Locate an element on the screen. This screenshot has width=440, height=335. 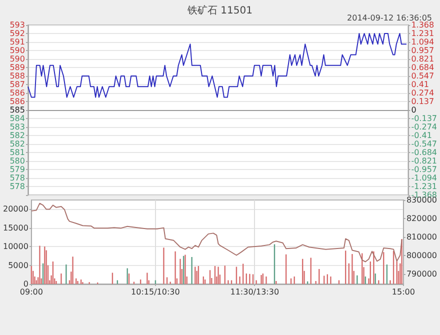
y-tick-label: 584 is located at coordinates (17, 118).